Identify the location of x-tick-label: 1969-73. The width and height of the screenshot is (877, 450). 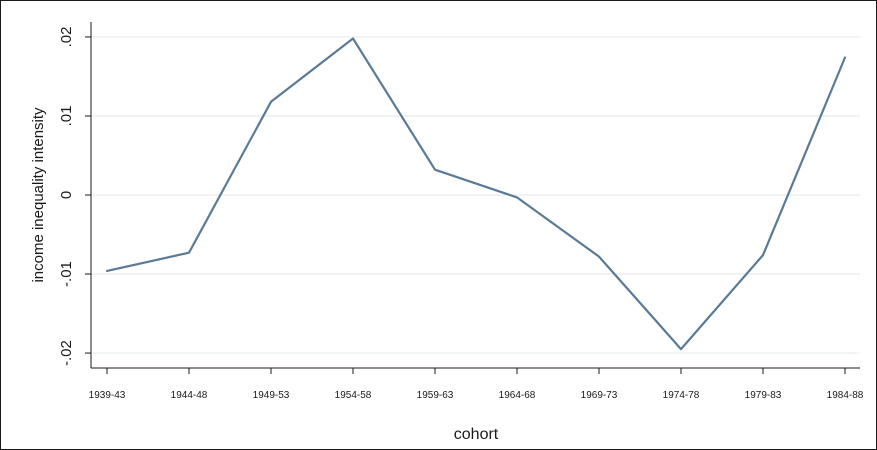
(599, 395).